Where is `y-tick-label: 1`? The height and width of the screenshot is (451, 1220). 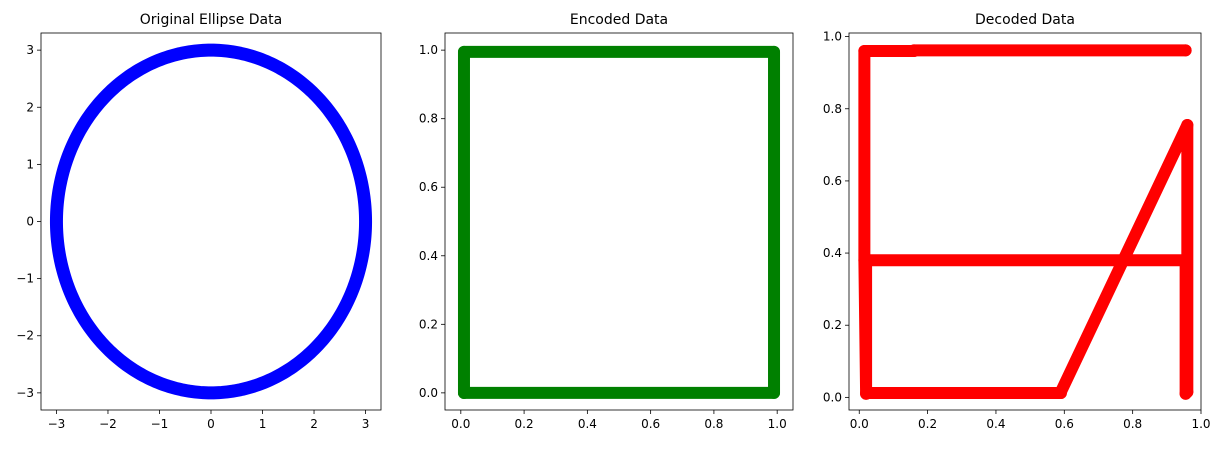 y-tick-label: 1 is located at coordinates (30, 164).